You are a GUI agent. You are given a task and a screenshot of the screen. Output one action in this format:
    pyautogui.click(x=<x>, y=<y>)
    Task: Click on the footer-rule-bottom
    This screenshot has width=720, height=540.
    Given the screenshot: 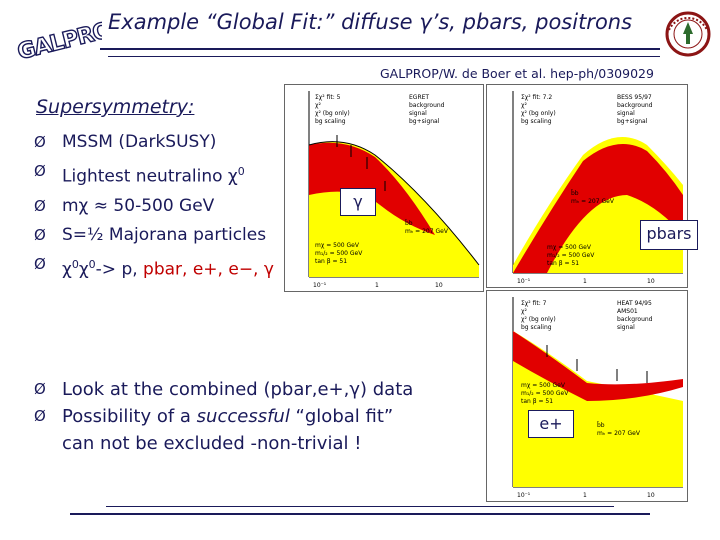 What is the action you would take?
    pyautogui.click(x=360, y=514)
    